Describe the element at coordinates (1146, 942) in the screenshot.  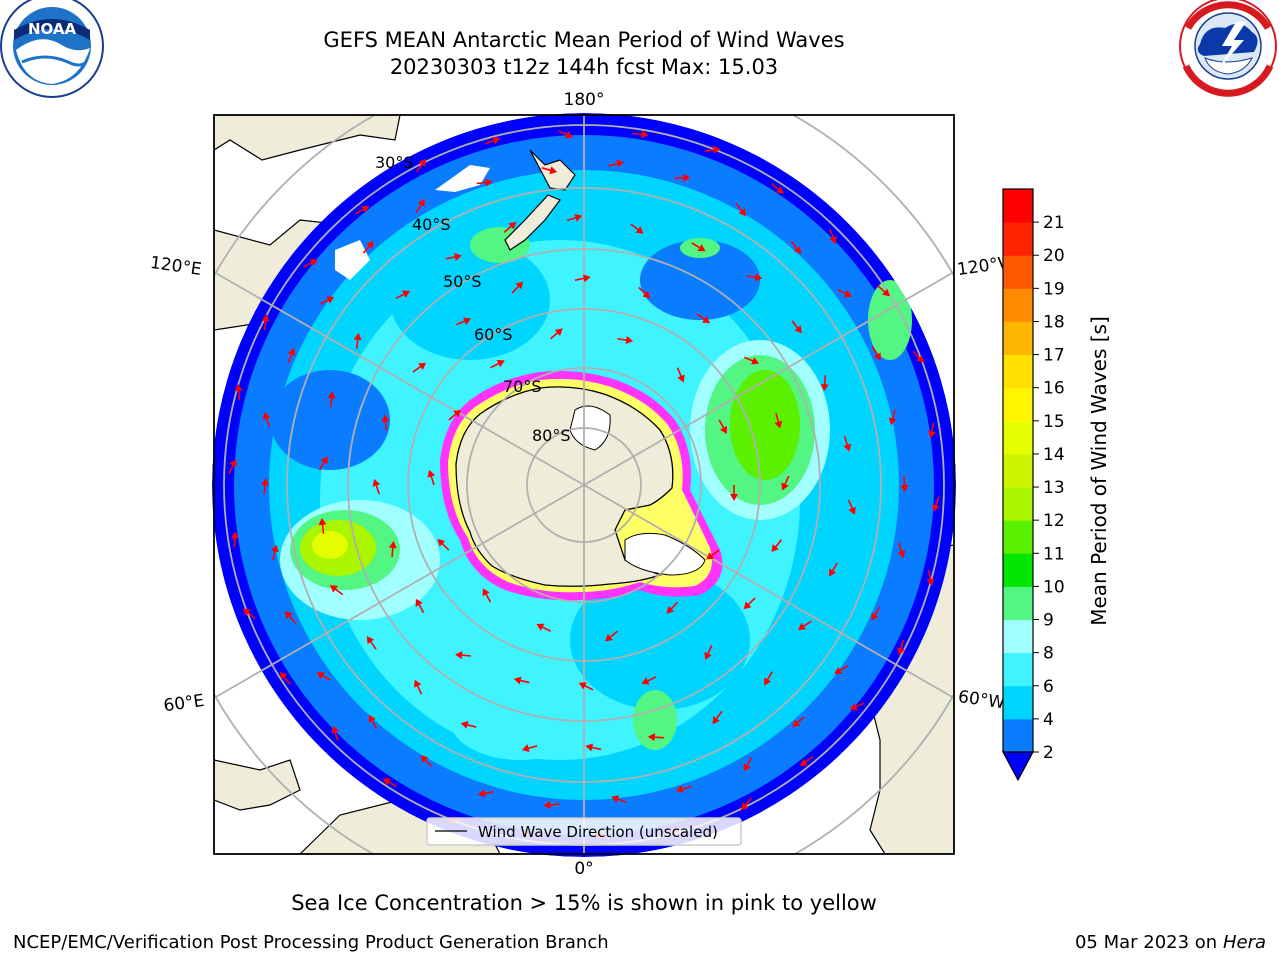
I see `footer-date-text: 05 Mar 2023 on` at that location.